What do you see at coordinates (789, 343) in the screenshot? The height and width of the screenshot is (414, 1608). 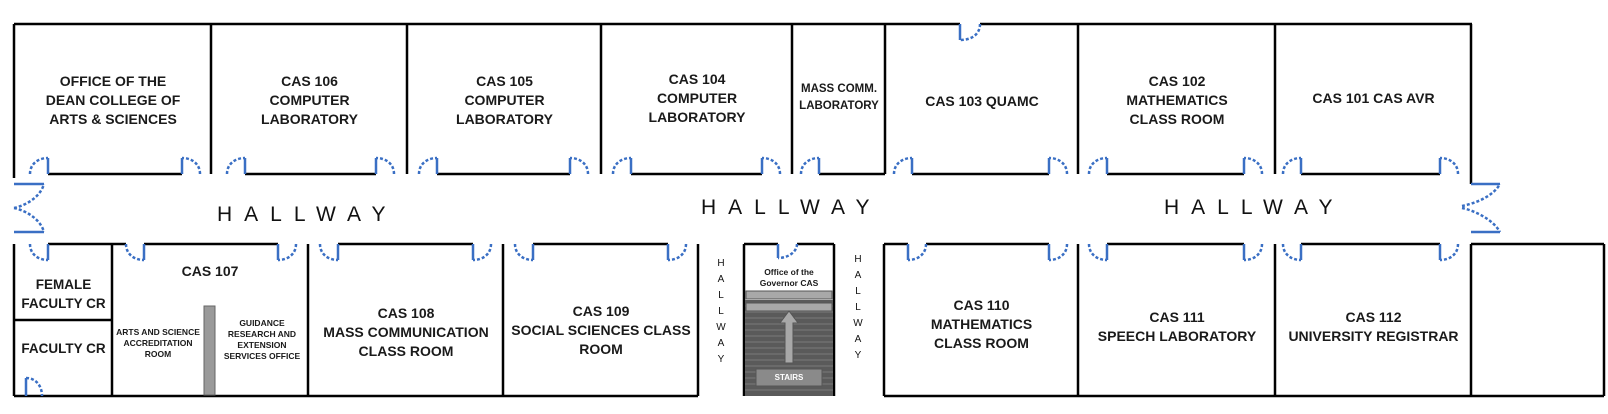 I see `stairs-graphic` at bounding box center [789, 343].